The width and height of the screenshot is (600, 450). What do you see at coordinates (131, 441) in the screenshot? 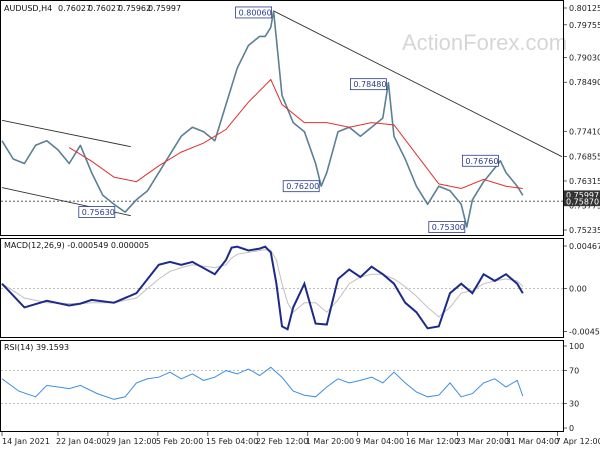
I see `x-tick-label: 29 Jan 12:00` at bounding box center [131, 441].